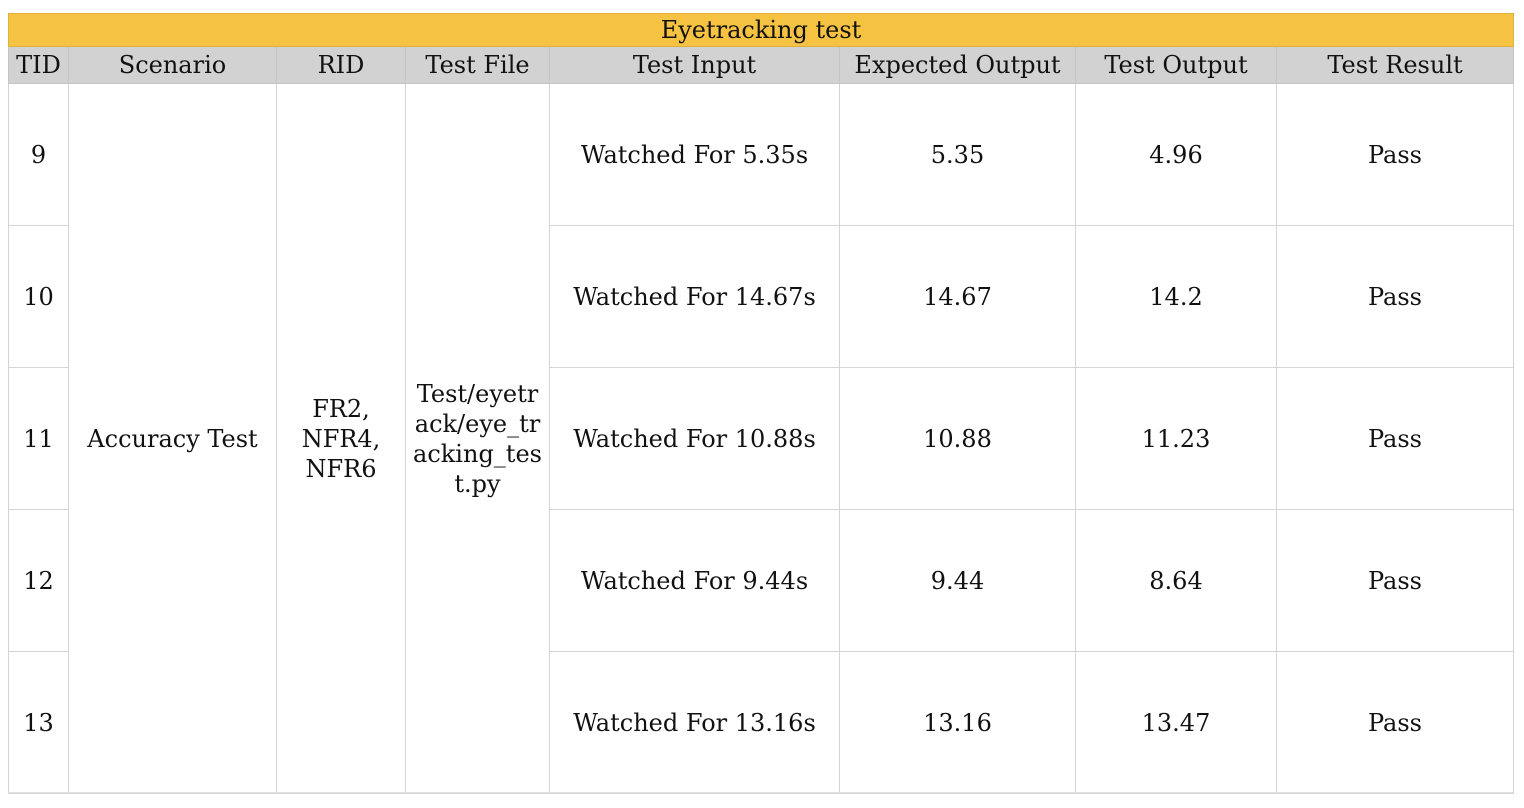  I want to click on cell-scenario: Accuracy Test, so click(172, 438).